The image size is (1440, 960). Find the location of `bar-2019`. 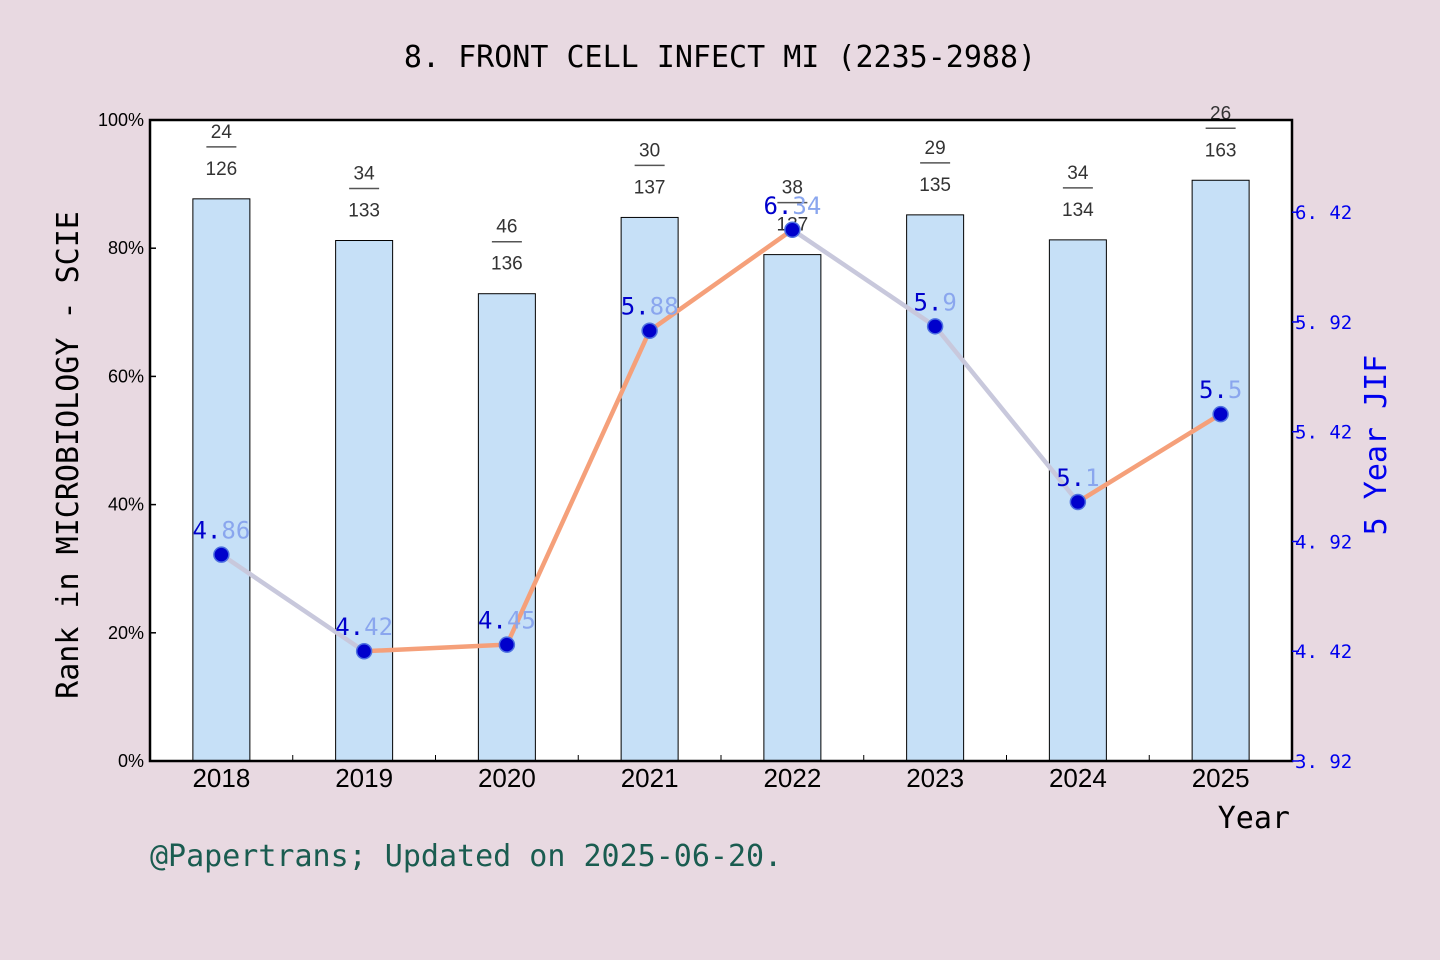

bar-2019 is located at coordinates (364, 501).